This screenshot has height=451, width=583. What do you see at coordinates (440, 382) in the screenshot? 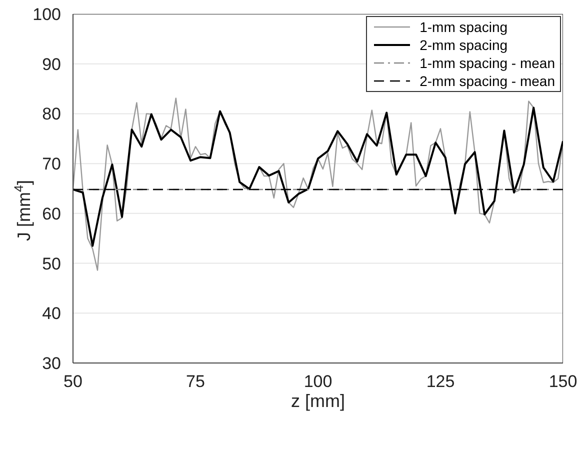
I see `x-tick-label: 125` at bounding box center [440, 382].